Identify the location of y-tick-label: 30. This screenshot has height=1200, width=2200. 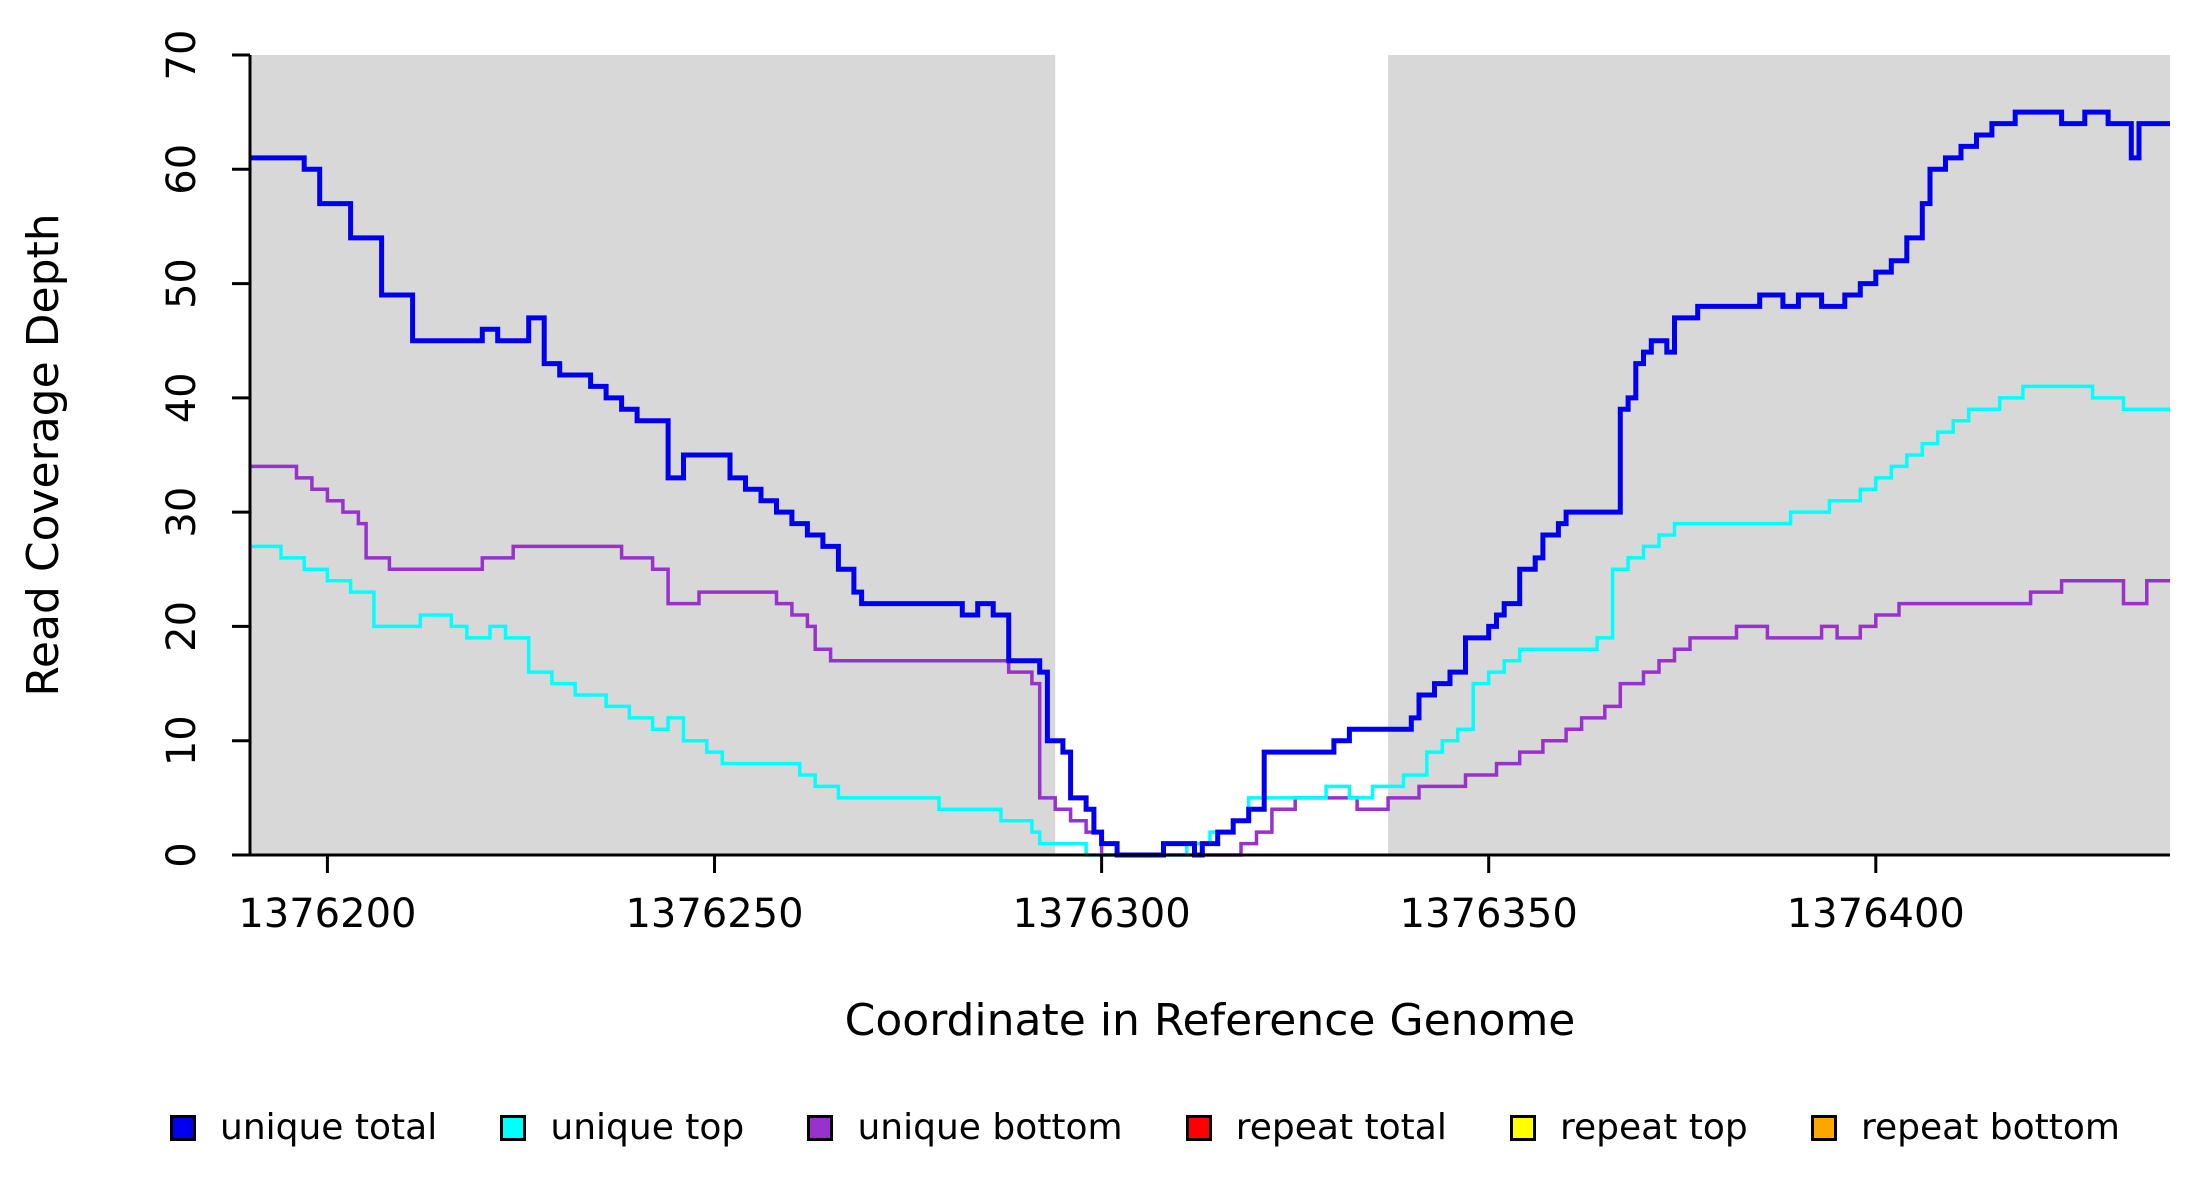
(182, 512).